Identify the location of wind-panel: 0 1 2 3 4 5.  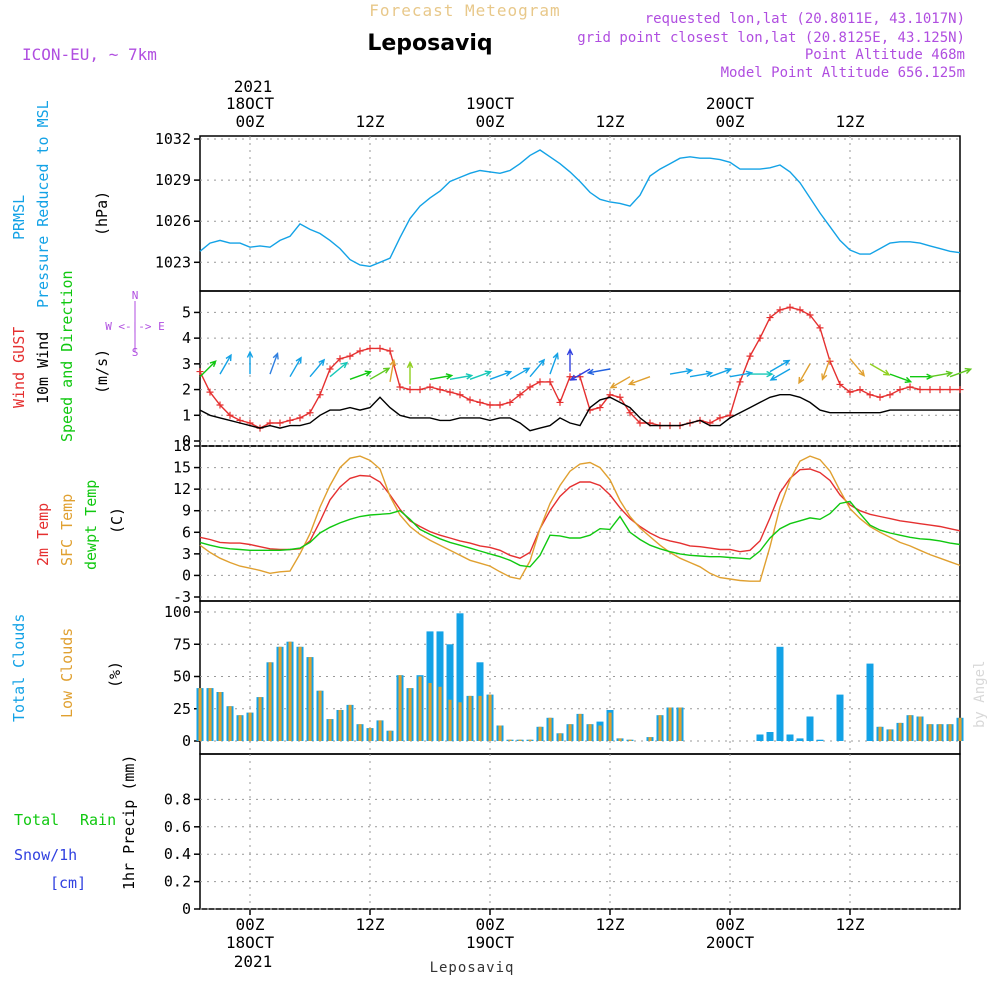
(577, 370).